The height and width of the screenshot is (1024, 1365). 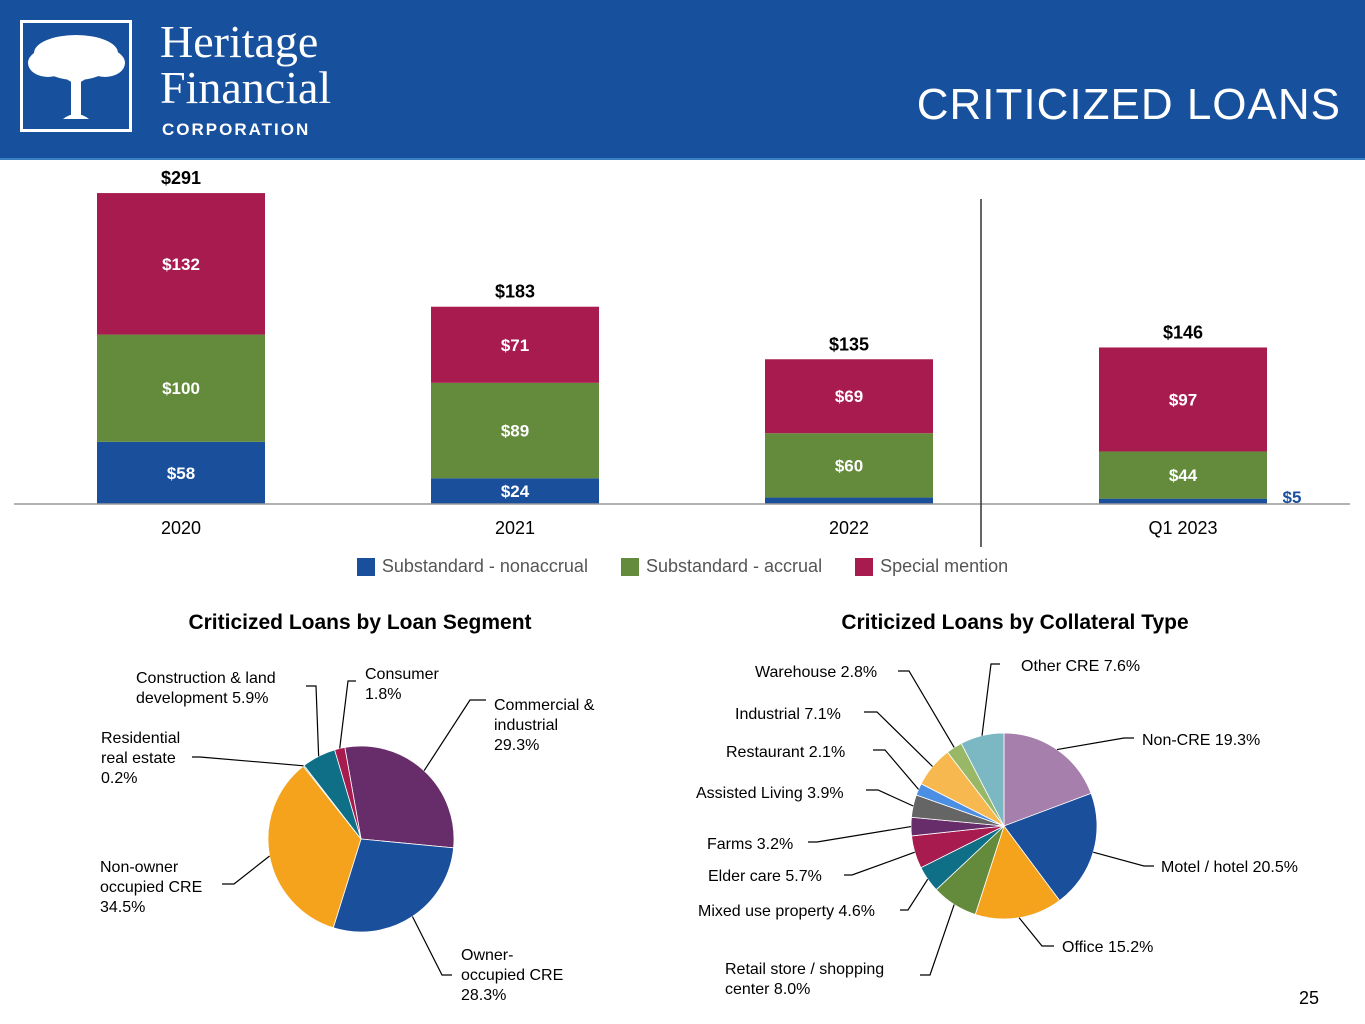 I want to click on bar-2022-special, so click(x=849, y=396).